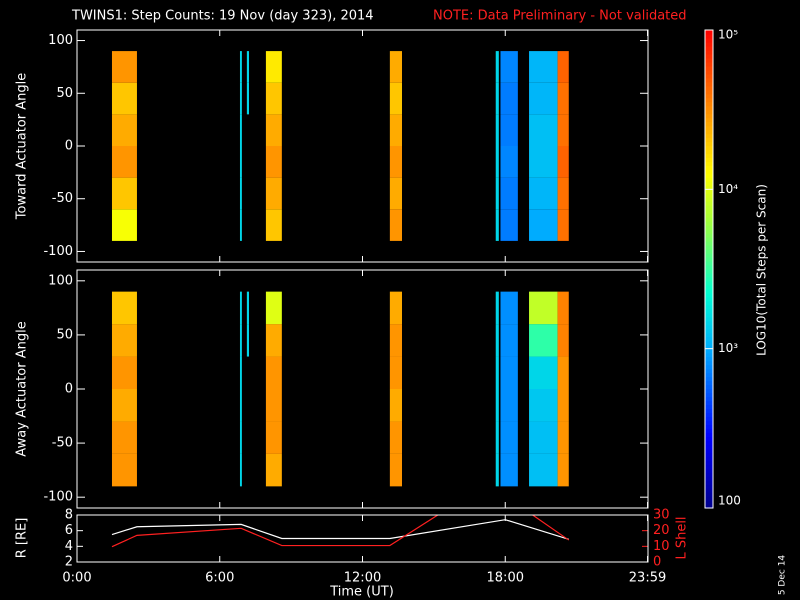  What do you see at coordinates (64, 93) in the screenshot?
I see `y-tick-label: 50` at bounding box center [64, 93].